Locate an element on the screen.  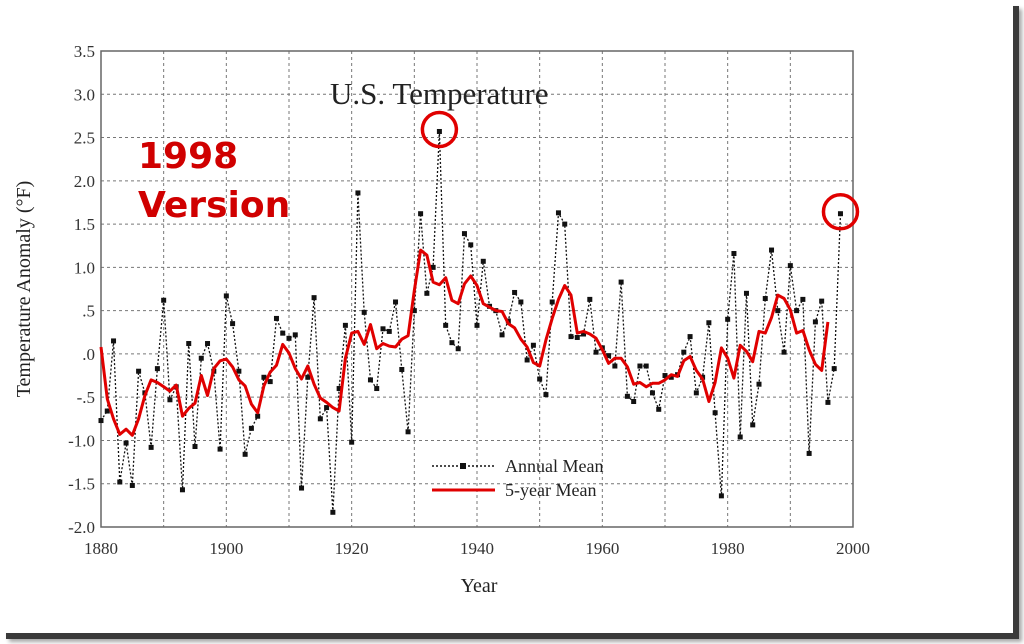
legend-annual-marker is located at coordinates (463, 466).